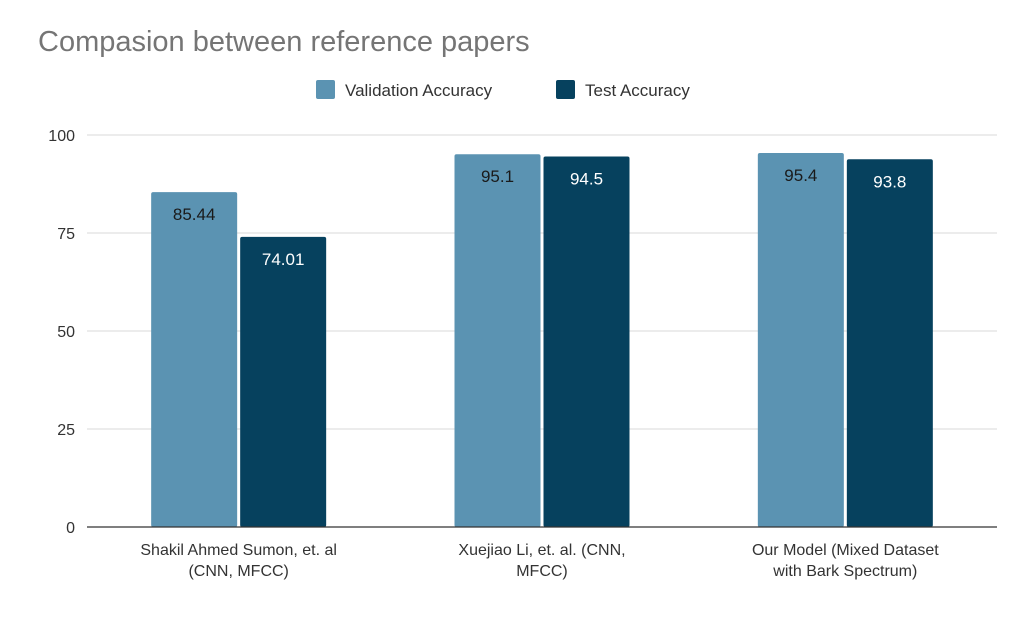  I want to click on x-tick-label-line: Our Model (Mixed Dataset, so click(845, 550).